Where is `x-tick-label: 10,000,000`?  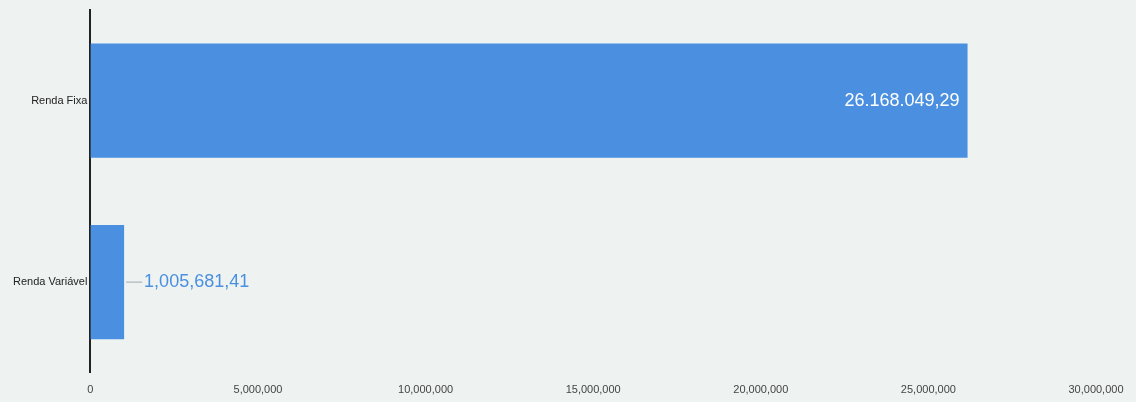
x-tick-label: 10,000,000 is located at coordinates (426, 389).